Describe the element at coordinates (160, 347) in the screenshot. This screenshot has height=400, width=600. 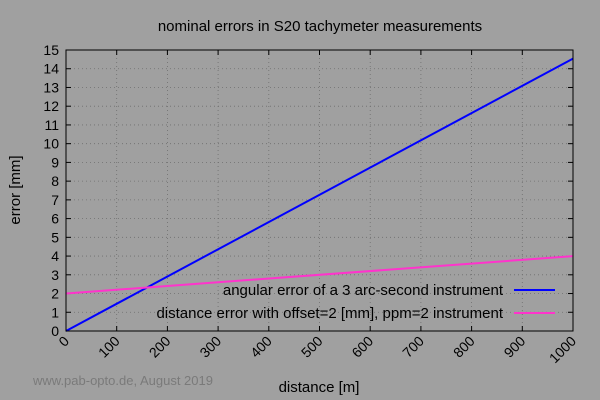
I see `x-tick-label: 200` at that location.